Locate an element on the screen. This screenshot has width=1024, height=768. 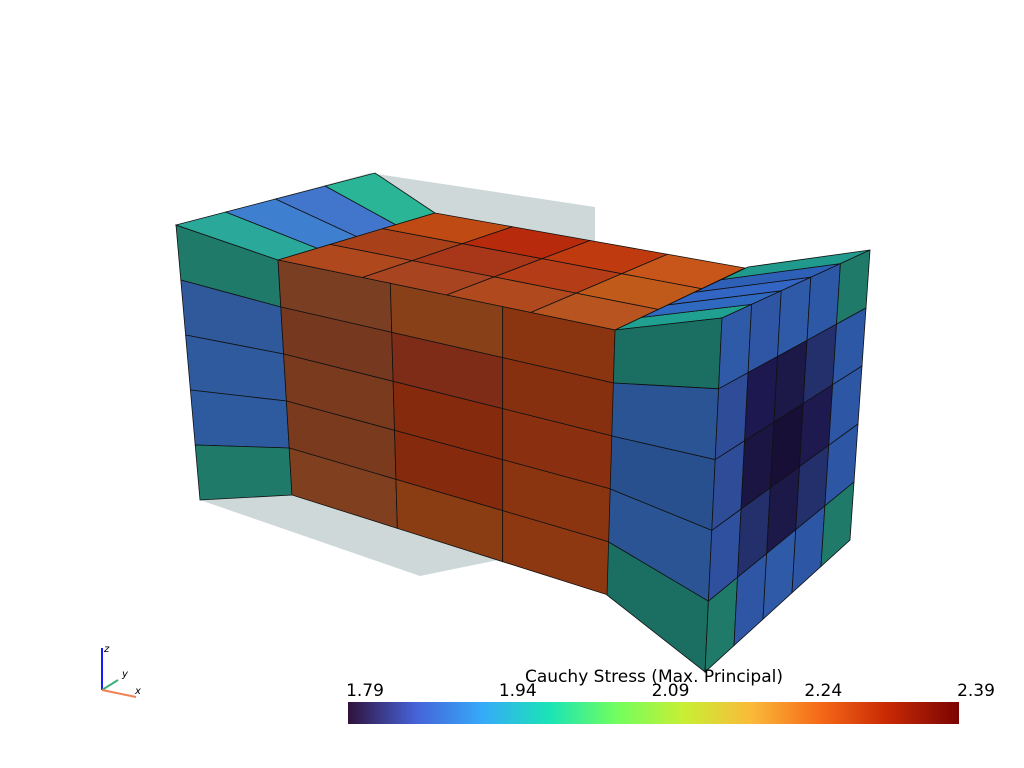
y-axis is located at coordinates (110, 685).